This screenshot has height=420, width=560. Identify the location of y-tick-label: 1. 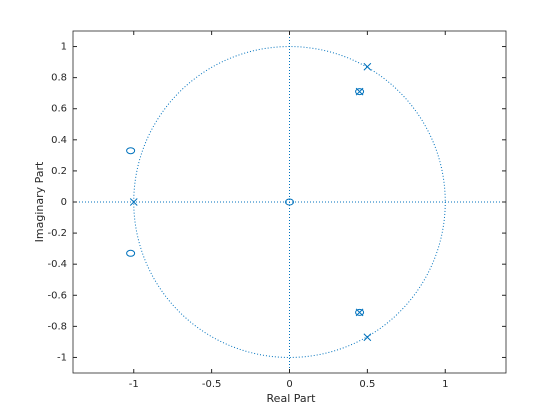
(64, 47).